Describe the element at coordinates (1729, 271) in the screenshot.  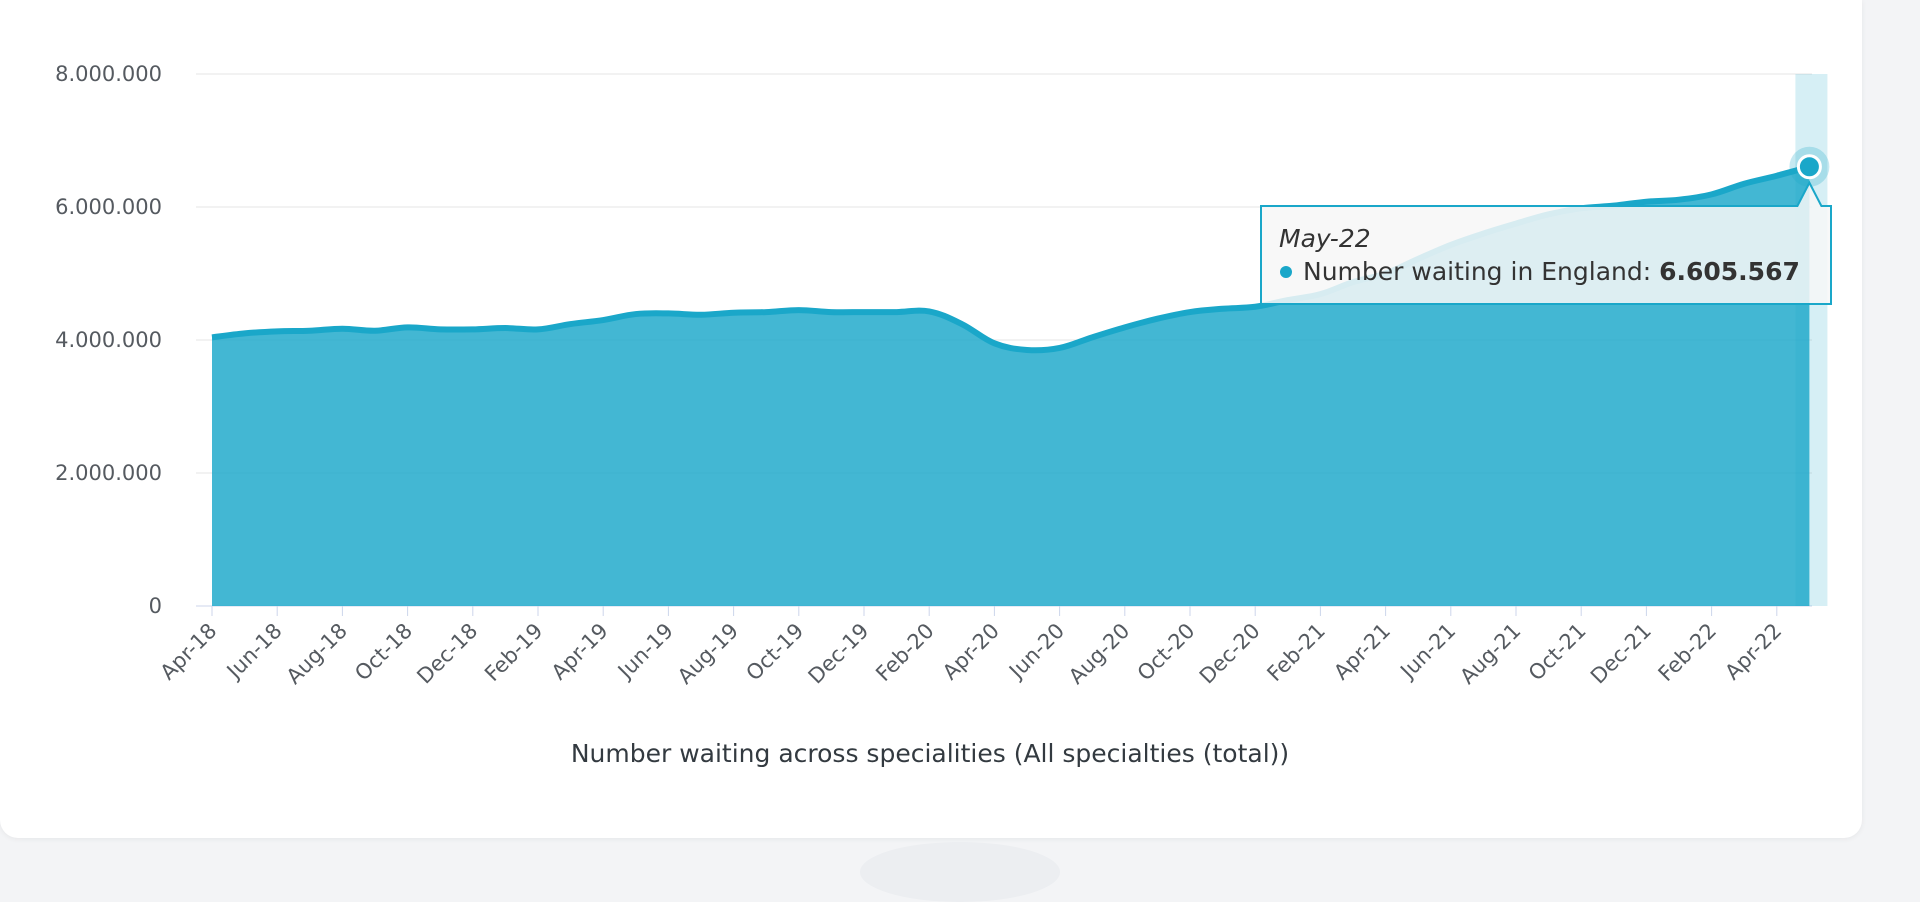
I see `tooltip-value: 6.605.567` at that location.